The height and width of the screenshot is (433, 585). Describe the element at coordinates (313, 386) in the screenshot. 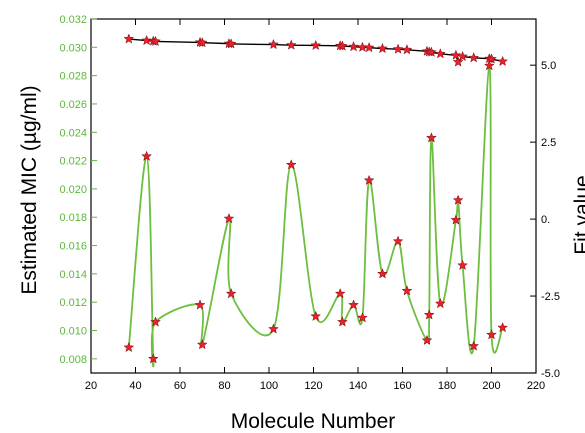

I see `x-tick-label: 120` at that location.